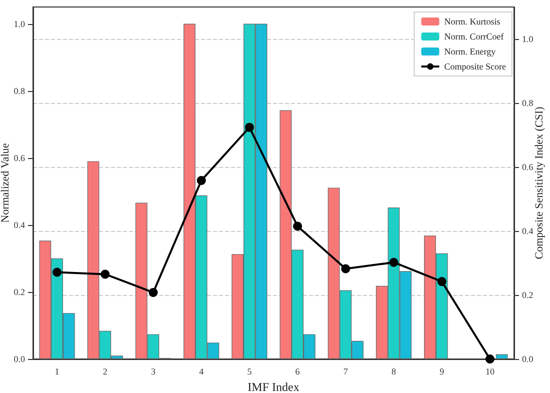 The image size is (550, 393). I want to click on x-tick-label: 6, so click(297, 371).